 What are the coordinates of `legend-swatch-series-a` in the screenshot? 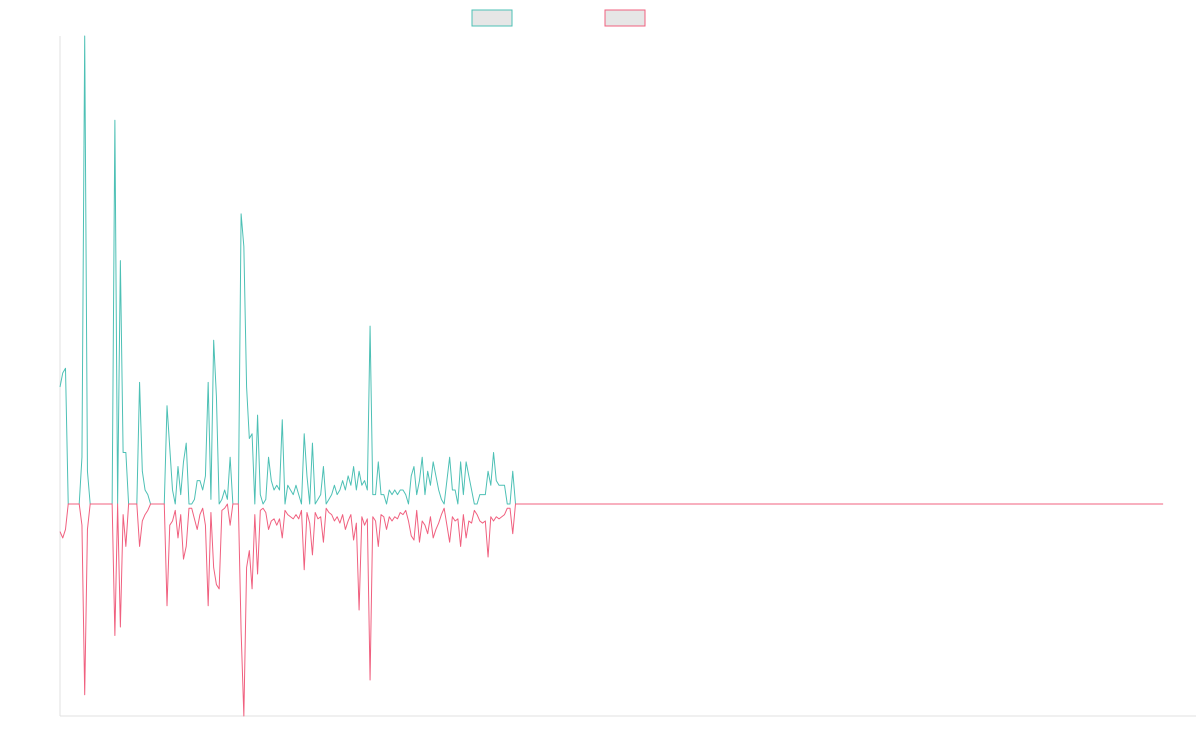 It's located at (492, 18).